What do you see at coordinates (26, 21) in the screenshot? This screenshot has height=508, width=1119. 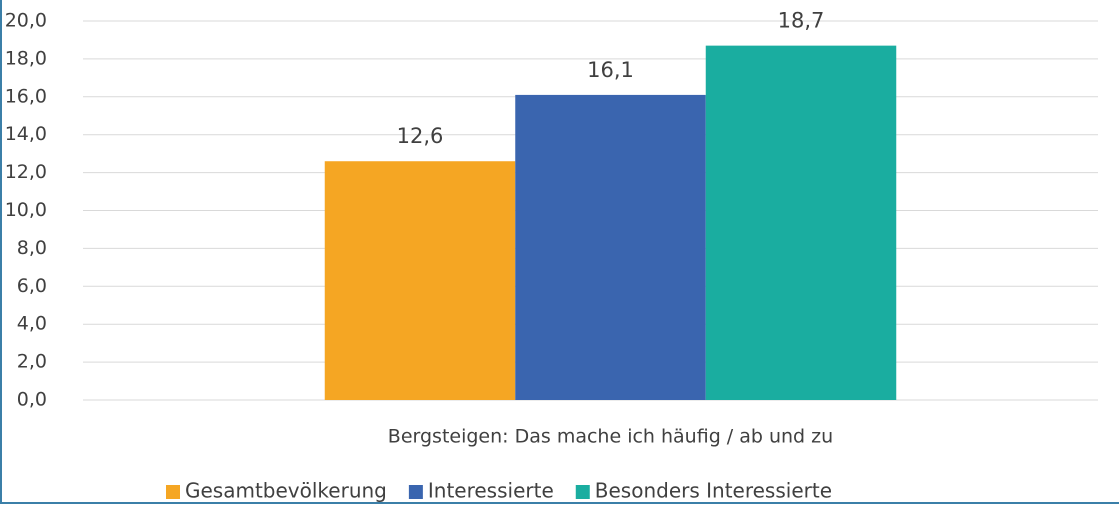 I see `y-tick-label: 20,0` at bounding box center [26, 21].